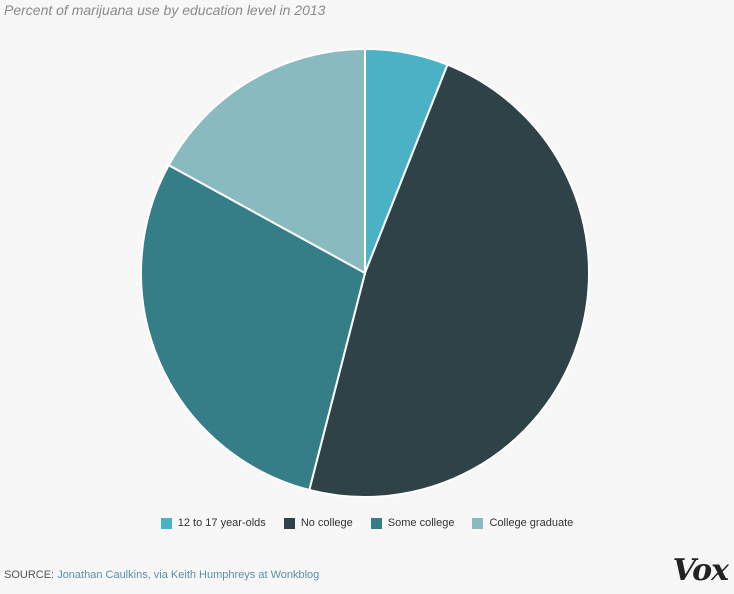 The image size is (734, 594). I want to click on legend-label: College graduate, so click(531, 523).